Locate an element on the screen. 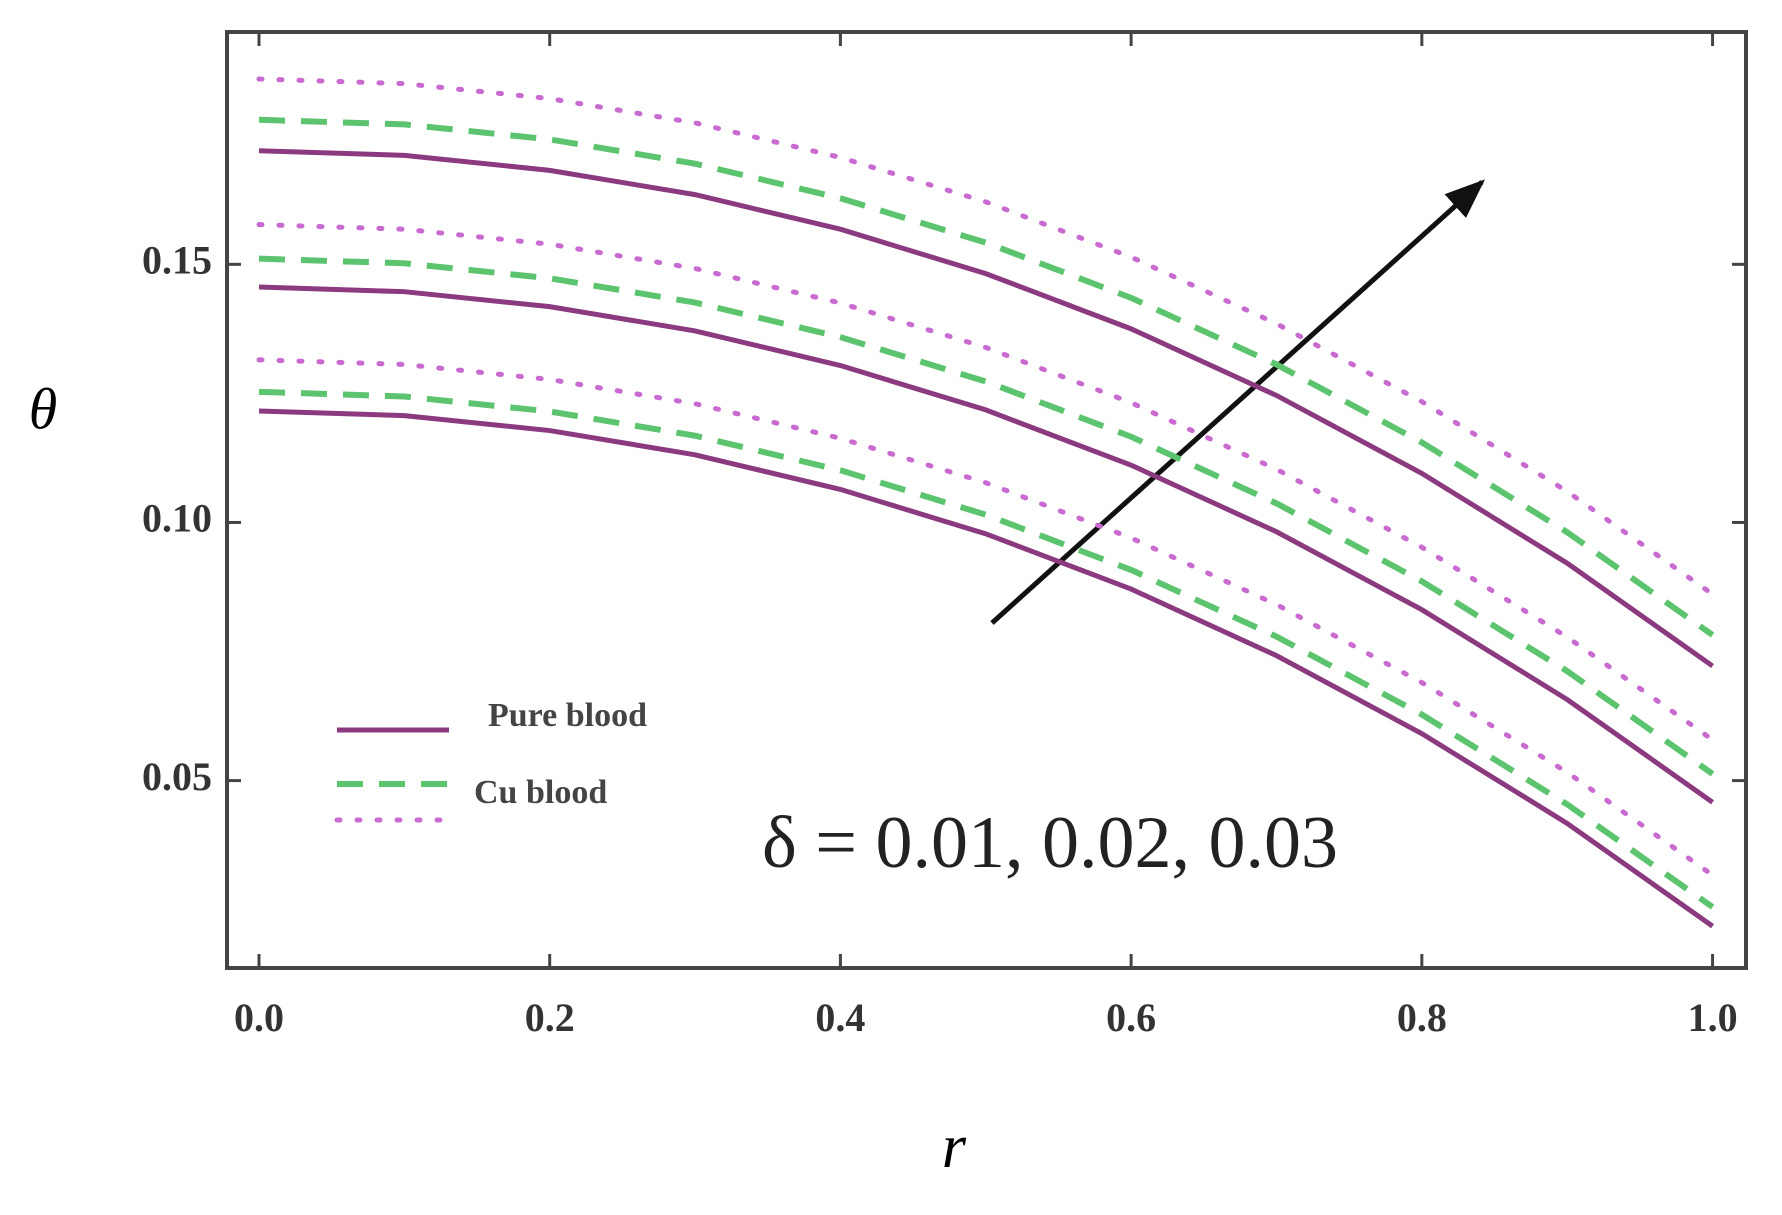  x-tick-label: 0.6 is located at coordinates (1131, 1017).